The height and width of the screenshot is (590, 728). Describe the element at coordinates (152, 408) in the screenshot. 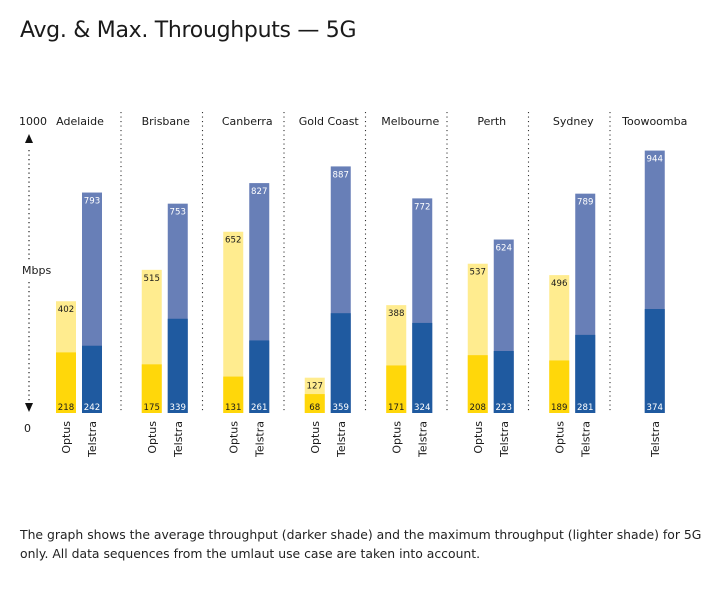

I see `optus-avg-value: 175` at that location.